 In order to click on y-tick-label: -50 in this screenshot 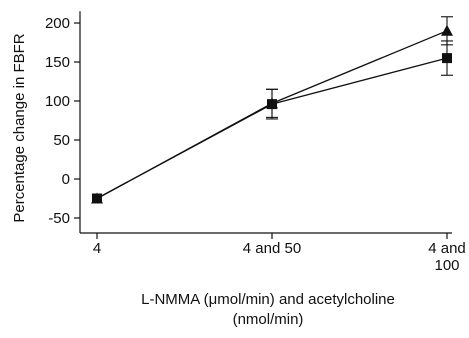, I will do `click(59, 218)`.